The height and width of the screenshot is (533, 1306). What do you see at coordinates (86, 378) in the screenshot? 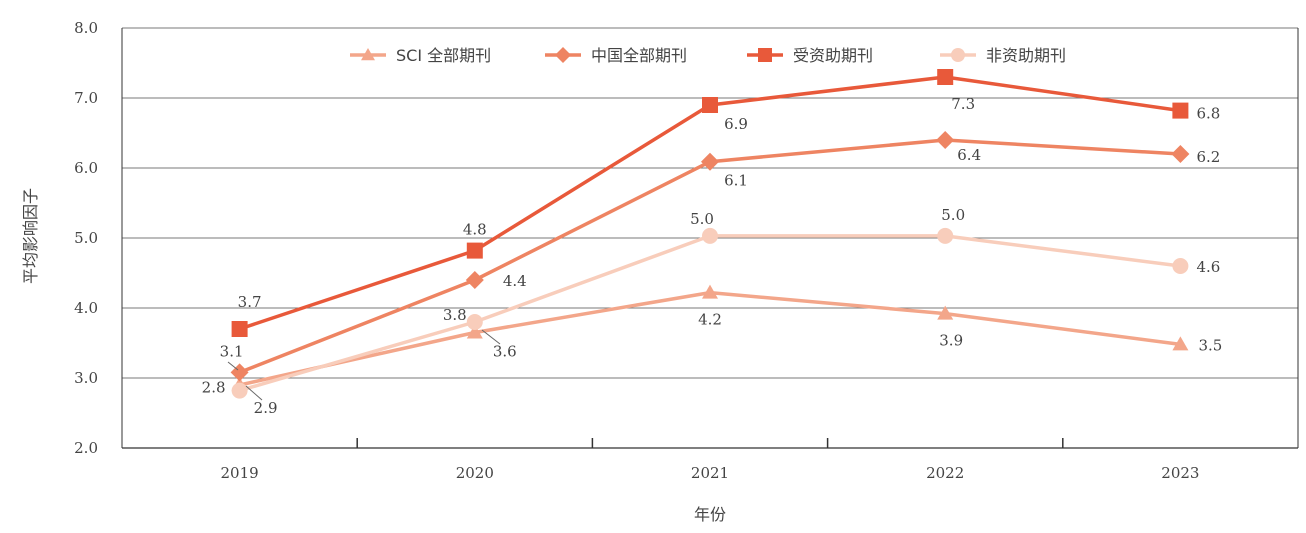
I see `y-tick-label: 3.0` at bounding box center [86, 378].